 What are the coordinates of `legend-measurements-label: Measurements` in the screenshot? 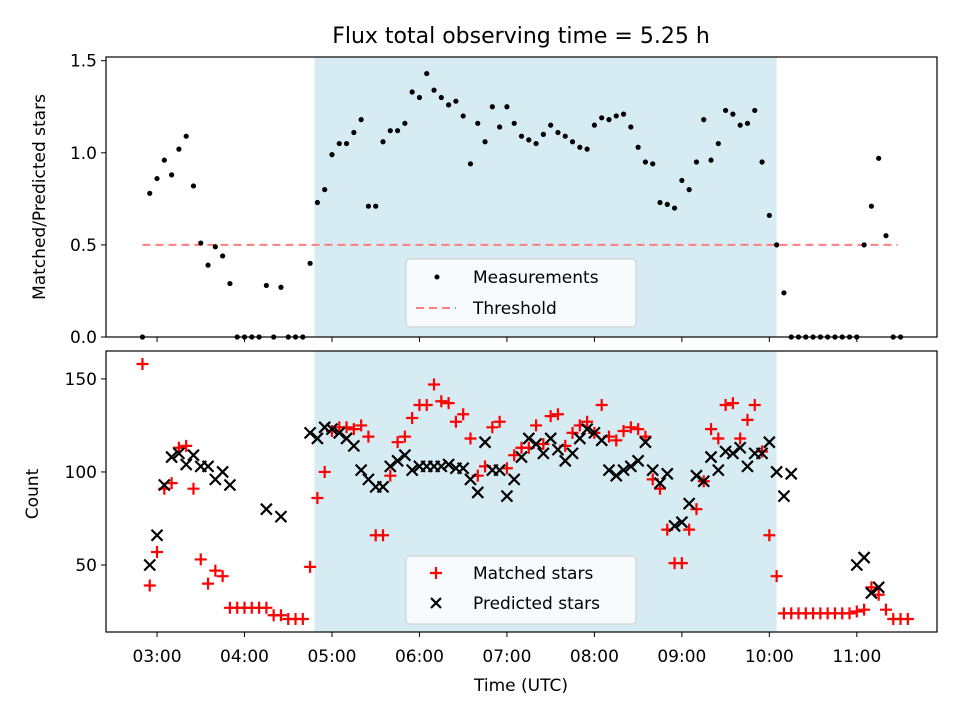 It's located at (536, 278).